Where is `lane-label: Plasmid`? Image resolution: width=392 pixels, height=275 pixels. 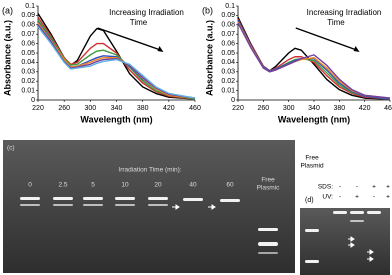
lane-label: Plasmid is located at coordinates (312, 166).